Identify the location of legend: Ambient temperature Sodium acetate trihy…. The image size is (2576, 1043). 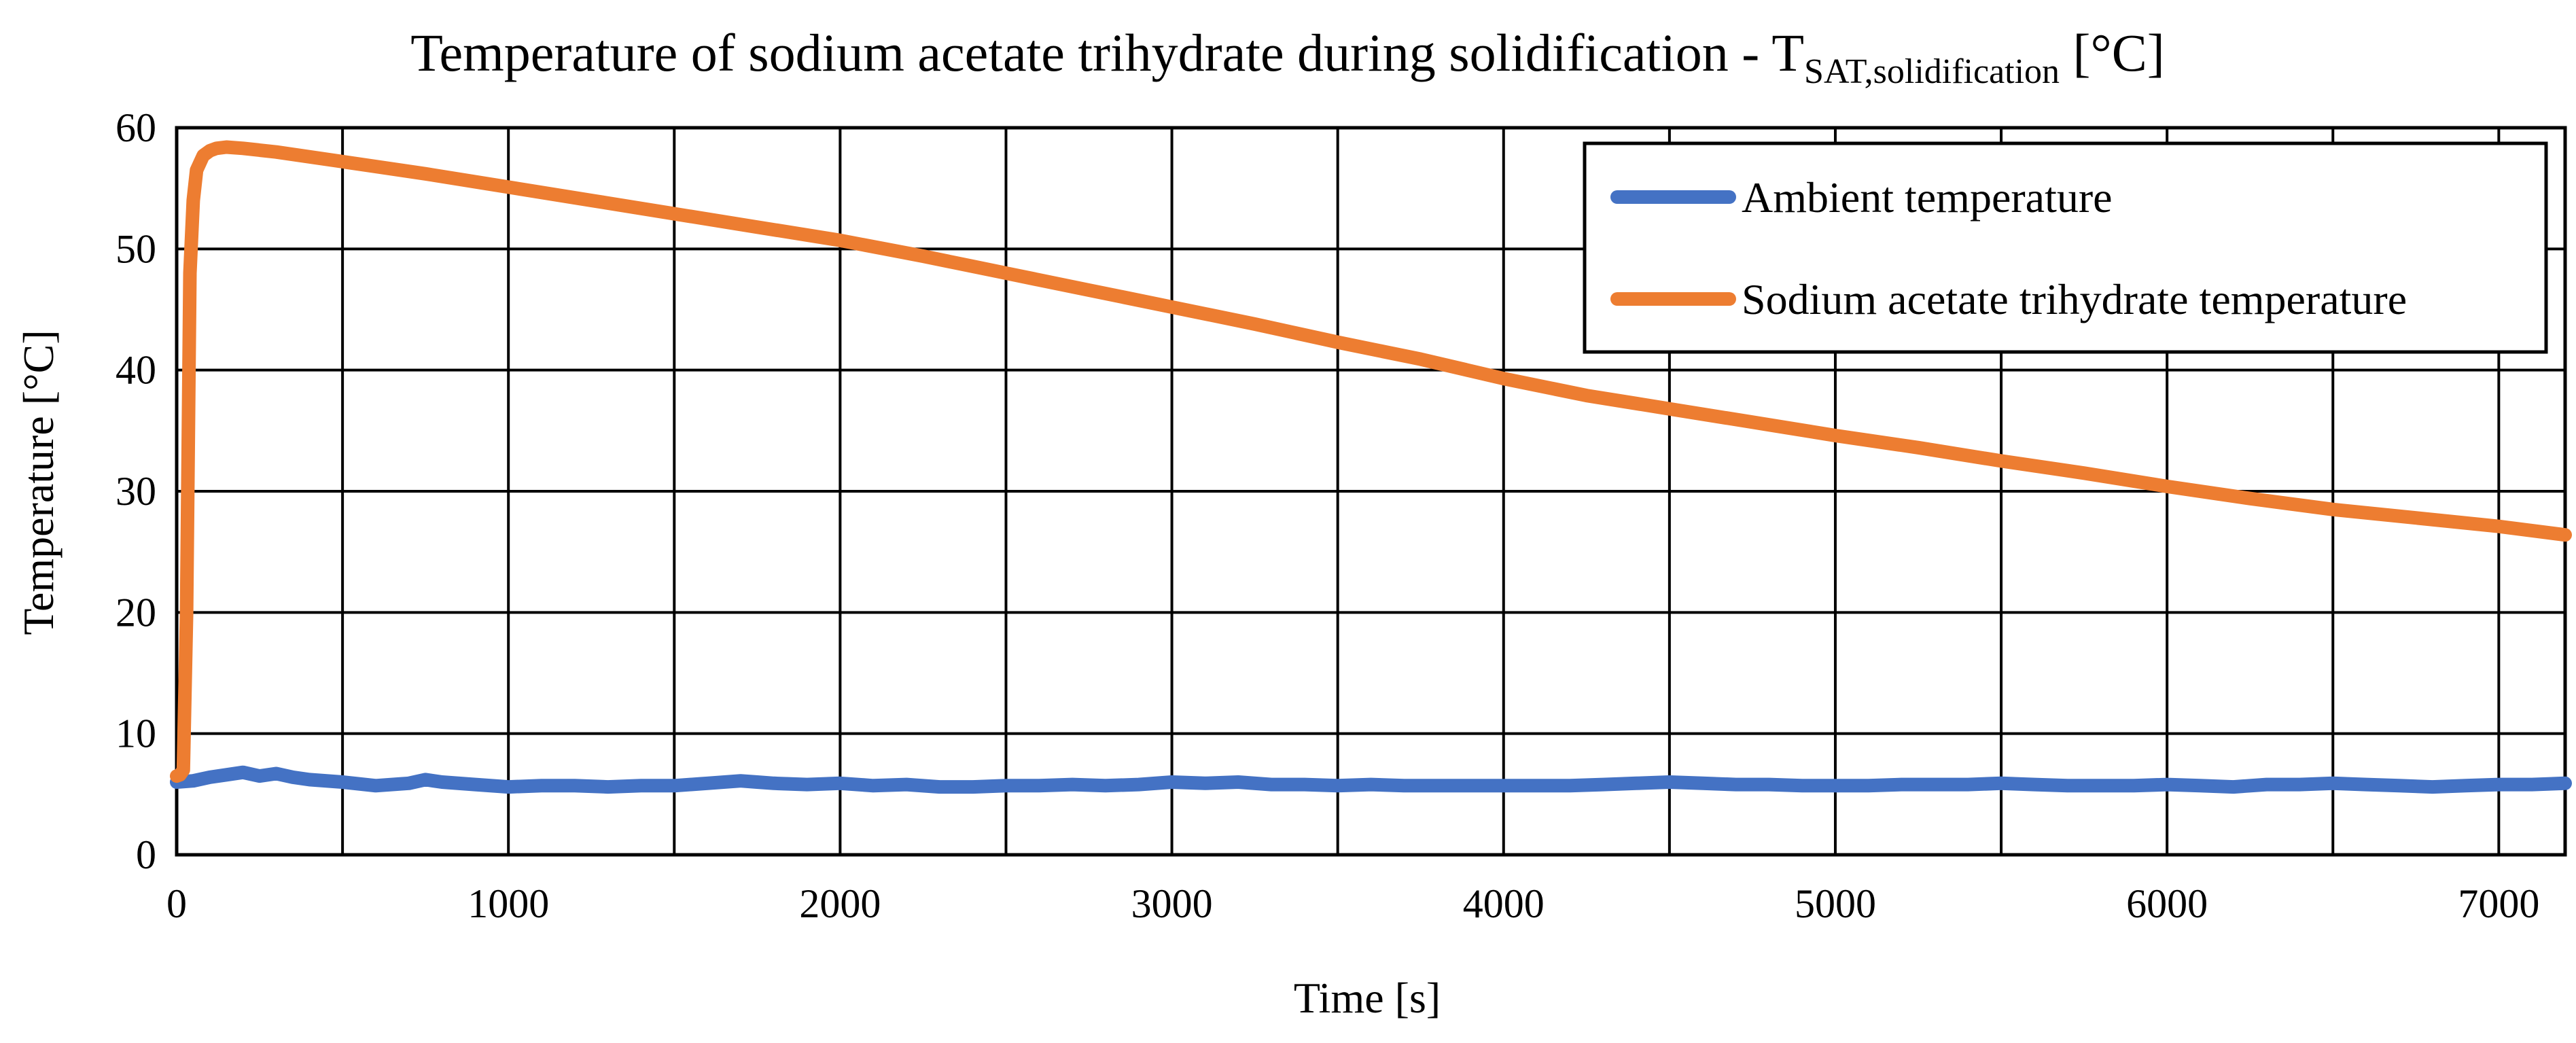
(2065, 247).